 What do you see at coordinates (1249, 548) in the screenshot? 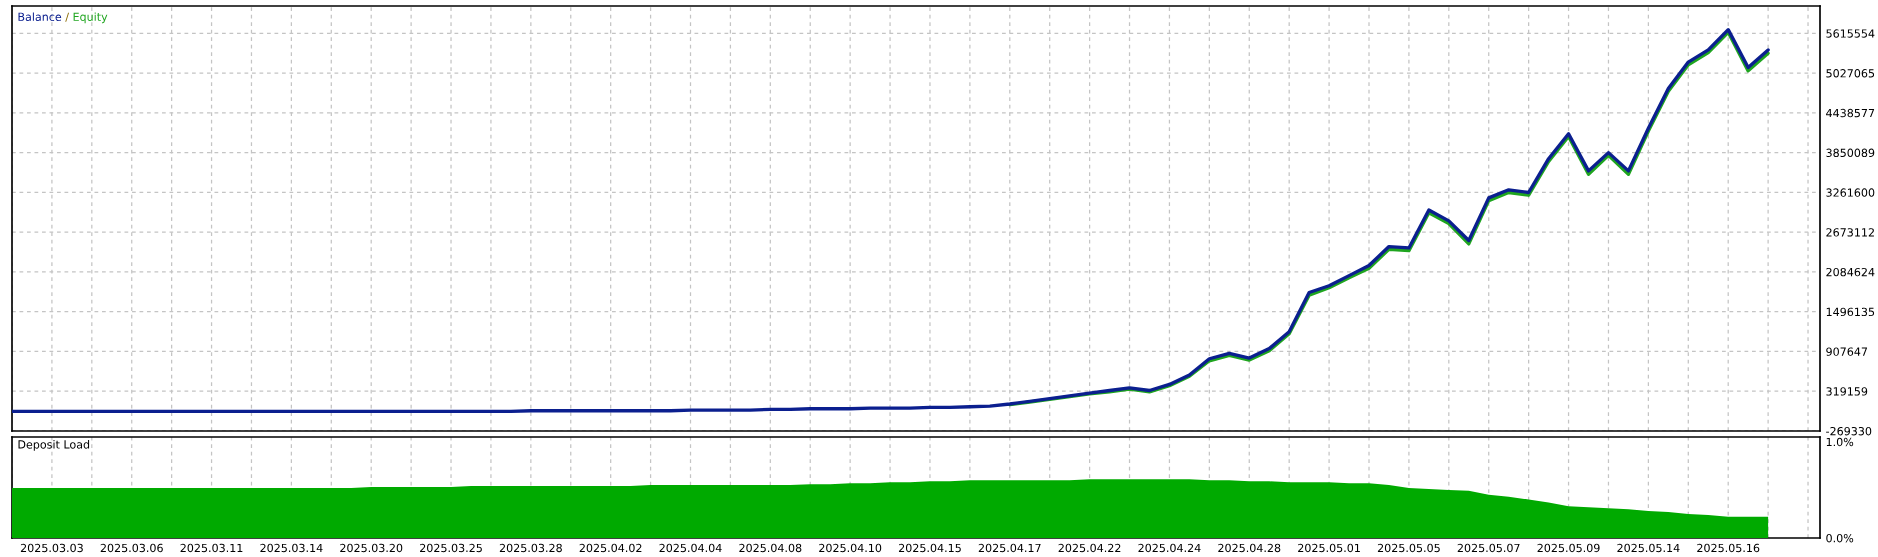
I see `x-tick-label: 2025.04.28` at bounding box center [1249, 548].